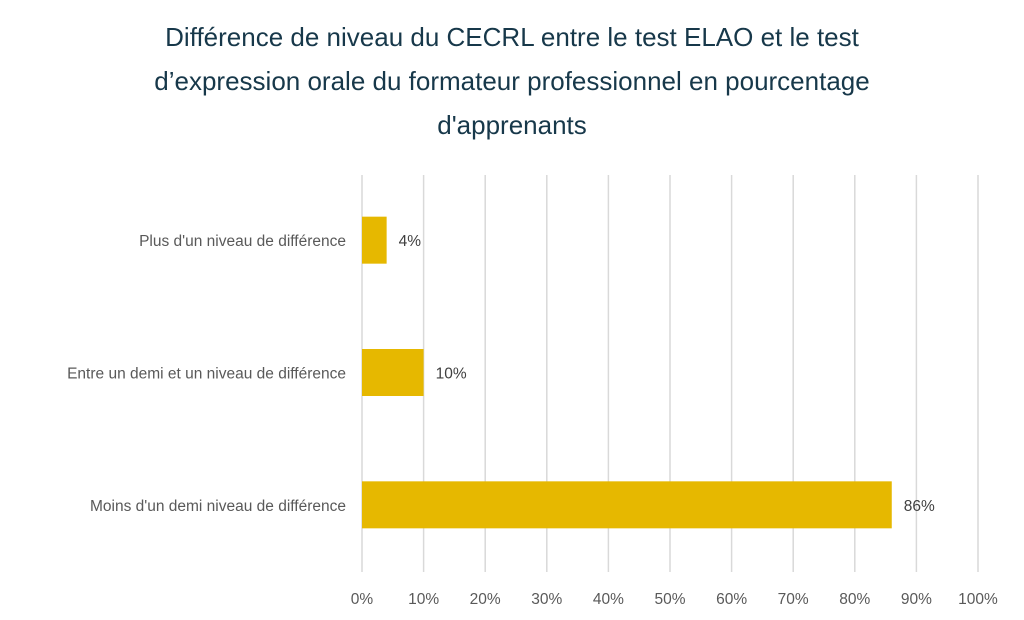  What do you see at coordinates (512, 125) in the screenshot?
I see `chart-title-line-3: d'apprenants` at bounding box center [512, 125].